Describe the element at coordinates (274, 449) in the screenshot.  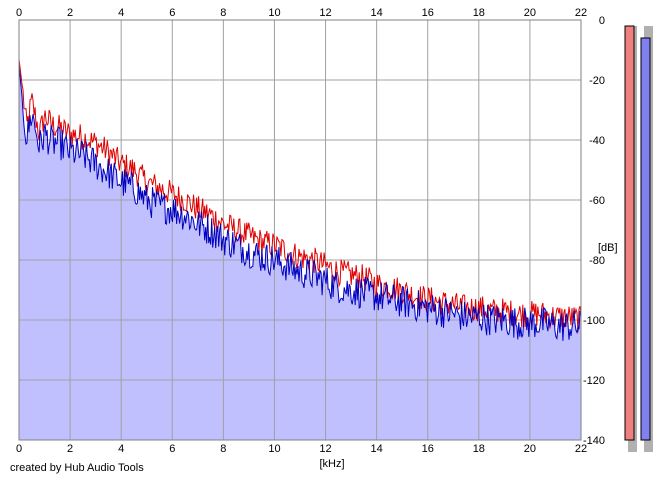
I see `x-tick-label-bottom: 10` at that location.